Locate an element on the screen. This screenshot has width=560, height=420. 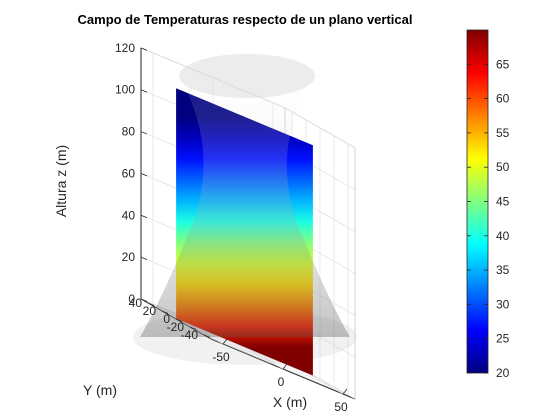
colorbar-tick-label: 50 is located at coordinates (503, 167).